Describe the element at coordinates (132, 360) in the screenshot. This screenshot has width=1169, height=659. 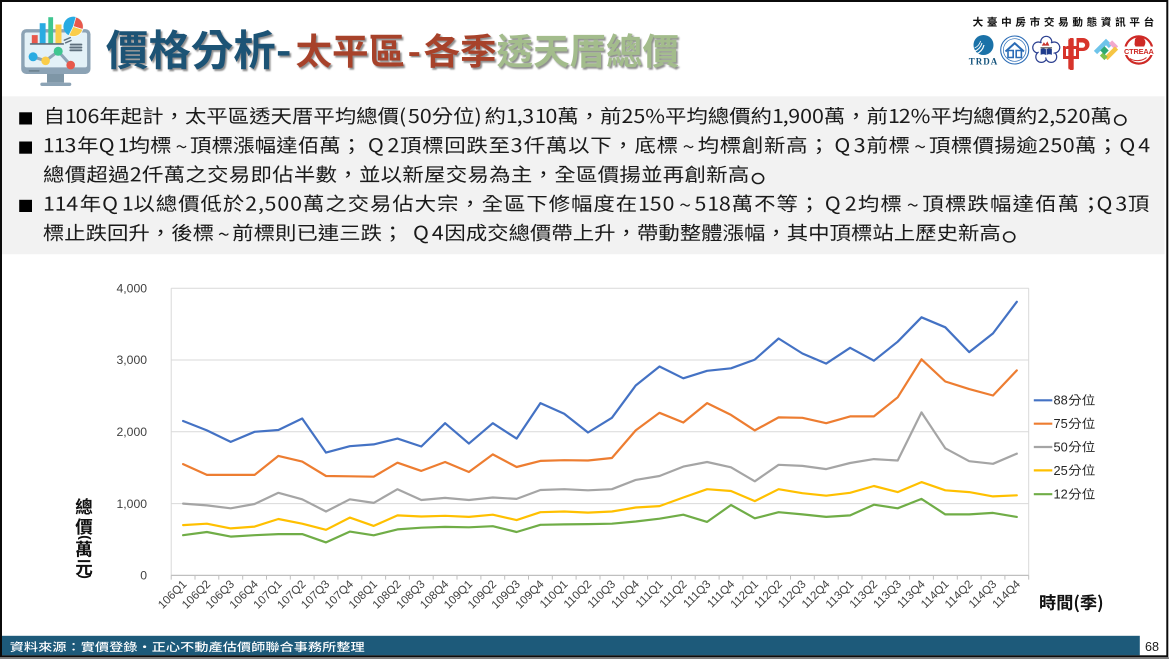
I see `svg-text: 3,000` at that location.